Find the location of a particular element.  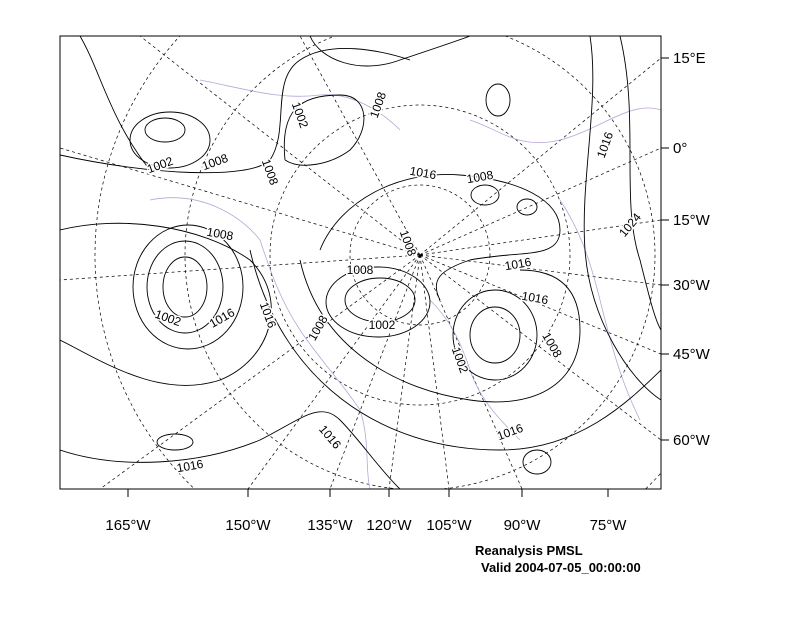

x-tick-label: 120°W is located at coordinates (389, 525).